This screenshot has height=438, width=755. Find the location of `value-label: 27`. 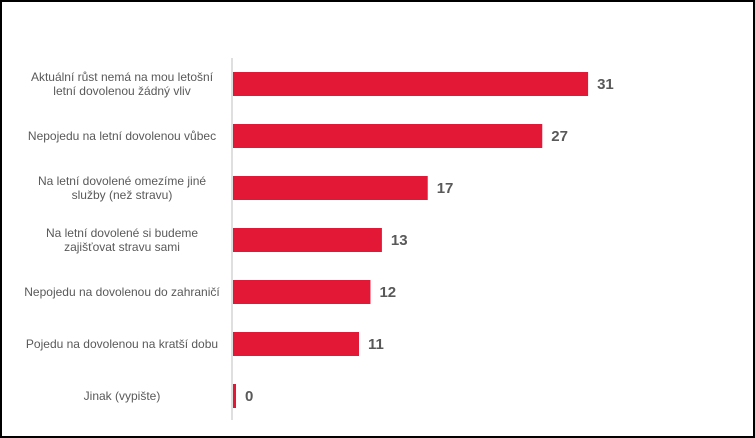

value-label: 27 is located at coordinates (559, 136).